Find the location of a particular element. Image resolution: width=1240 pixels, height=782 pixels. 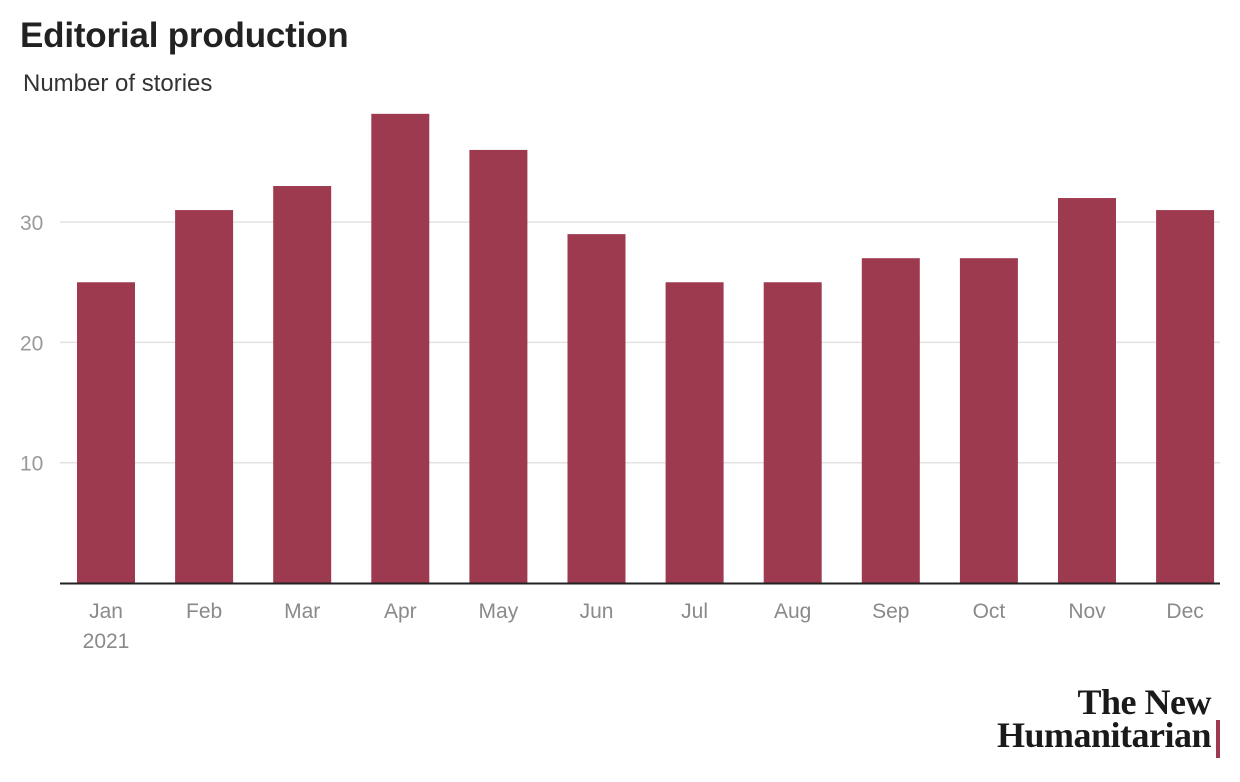

chart-subtitle: Number of stories is located at coordinates (118, 83).